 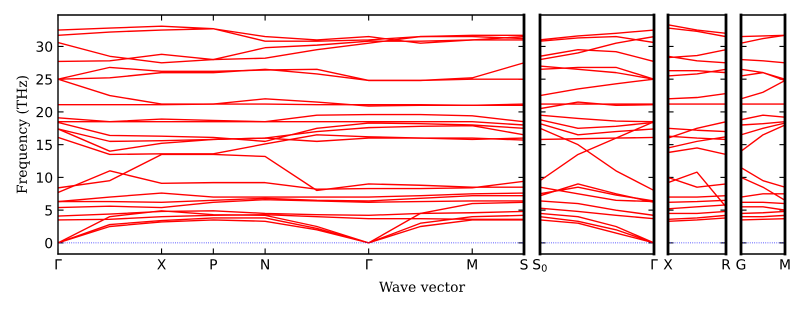 I want to click on x-tick-label: S, so click(x=524, y=264).